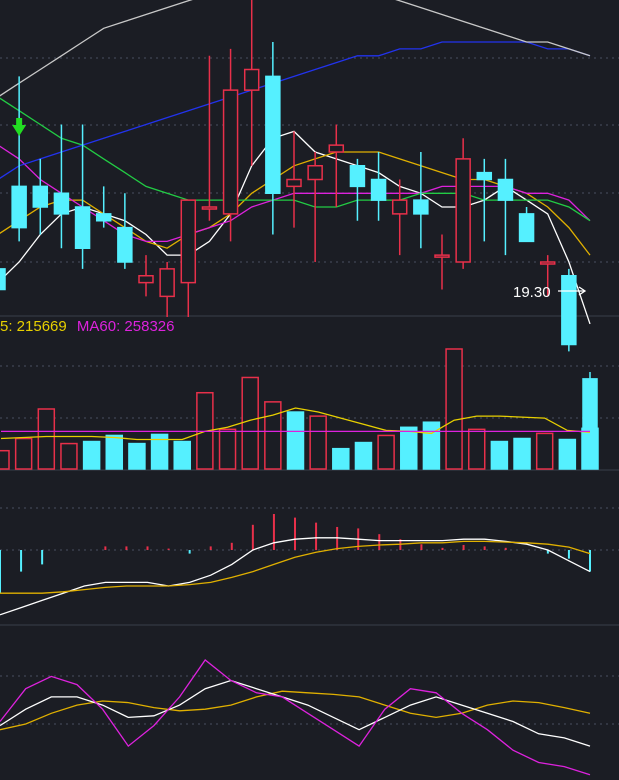  What do you see at coordinates (532, 292) in the screenshot?
I see `last-price-label: 19.30` at bounding box center [532, 292].